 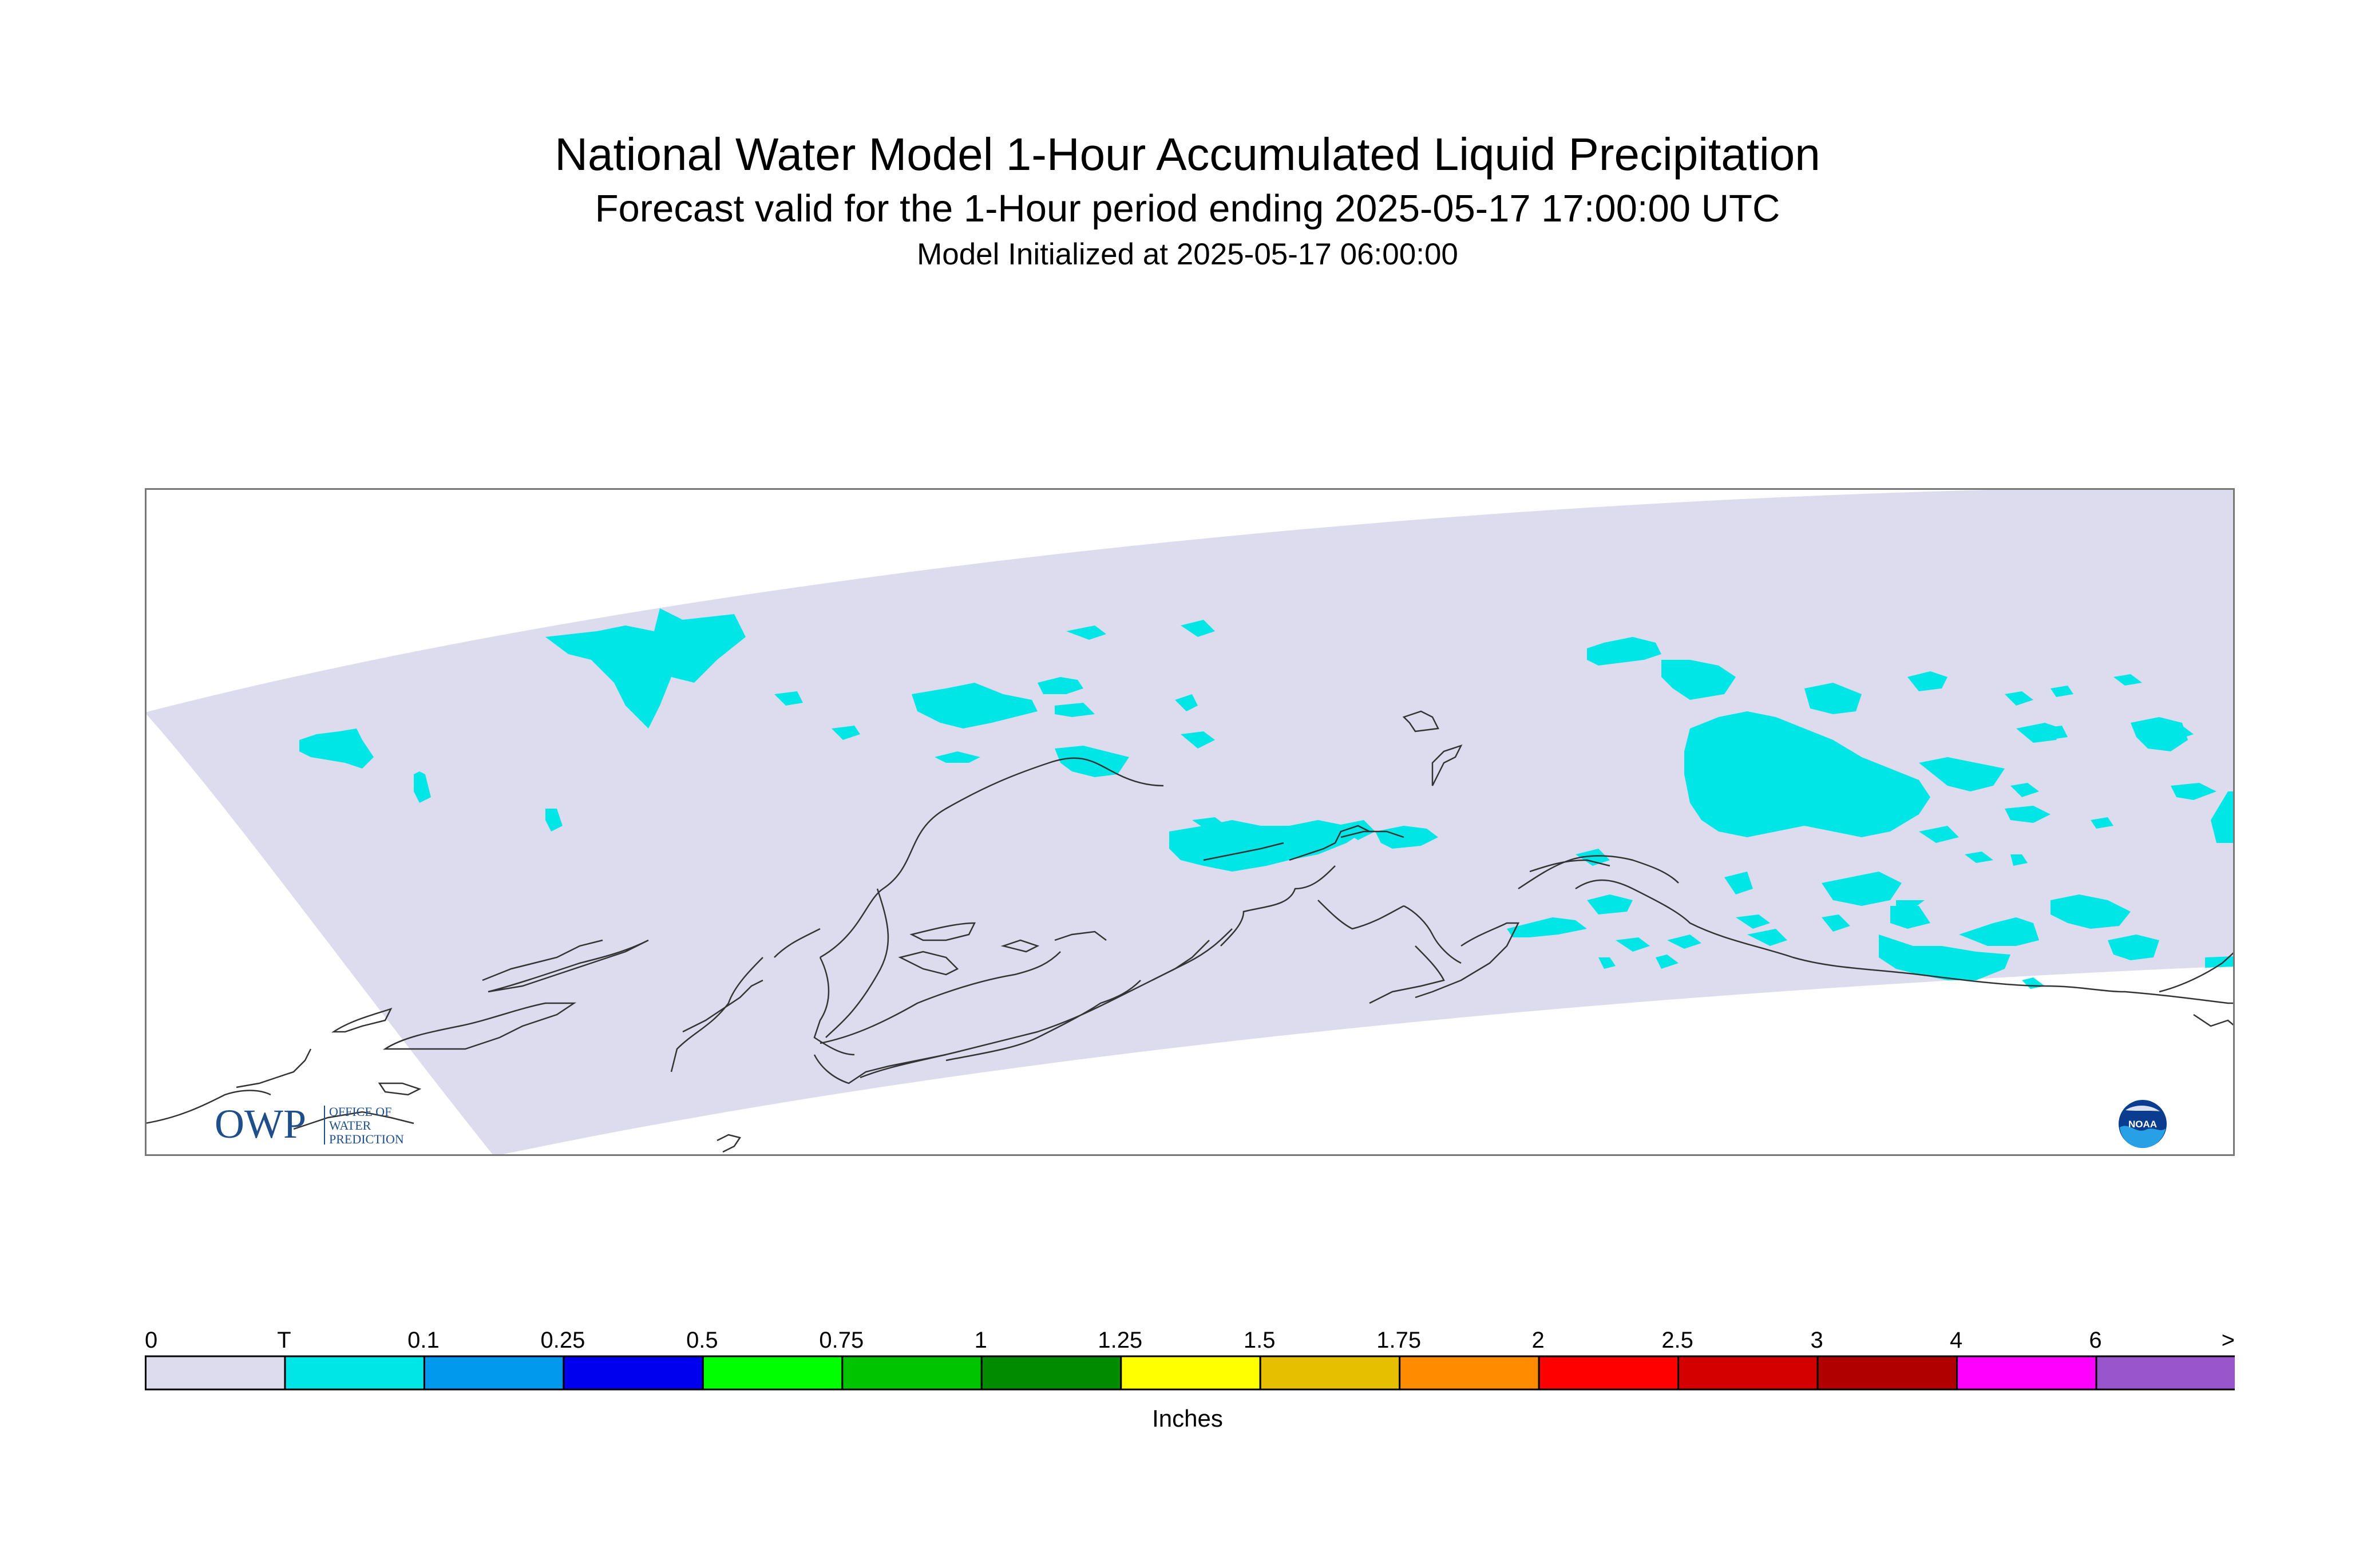 What do you see at coordinates (284, 1340) in the screenshot?
I see `colorbar-tick-label: T` at bounding box center [284, 1340].